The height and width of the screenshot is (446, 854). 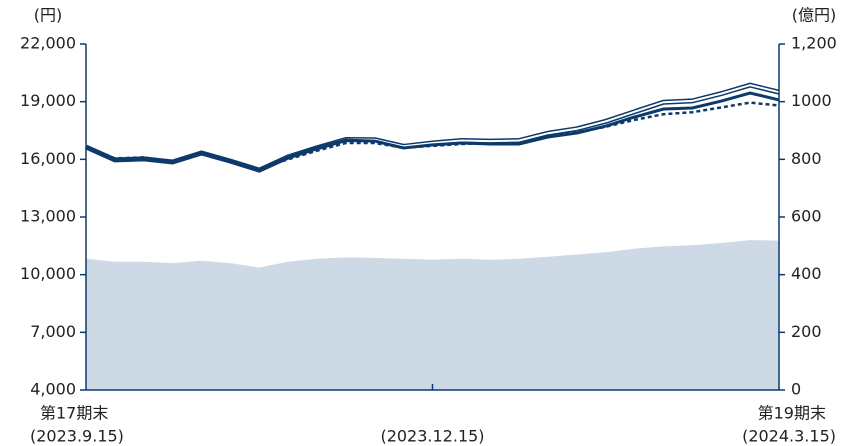 I want to click on x-tick-label: (2024.3.15), so click(x=789, y=436).